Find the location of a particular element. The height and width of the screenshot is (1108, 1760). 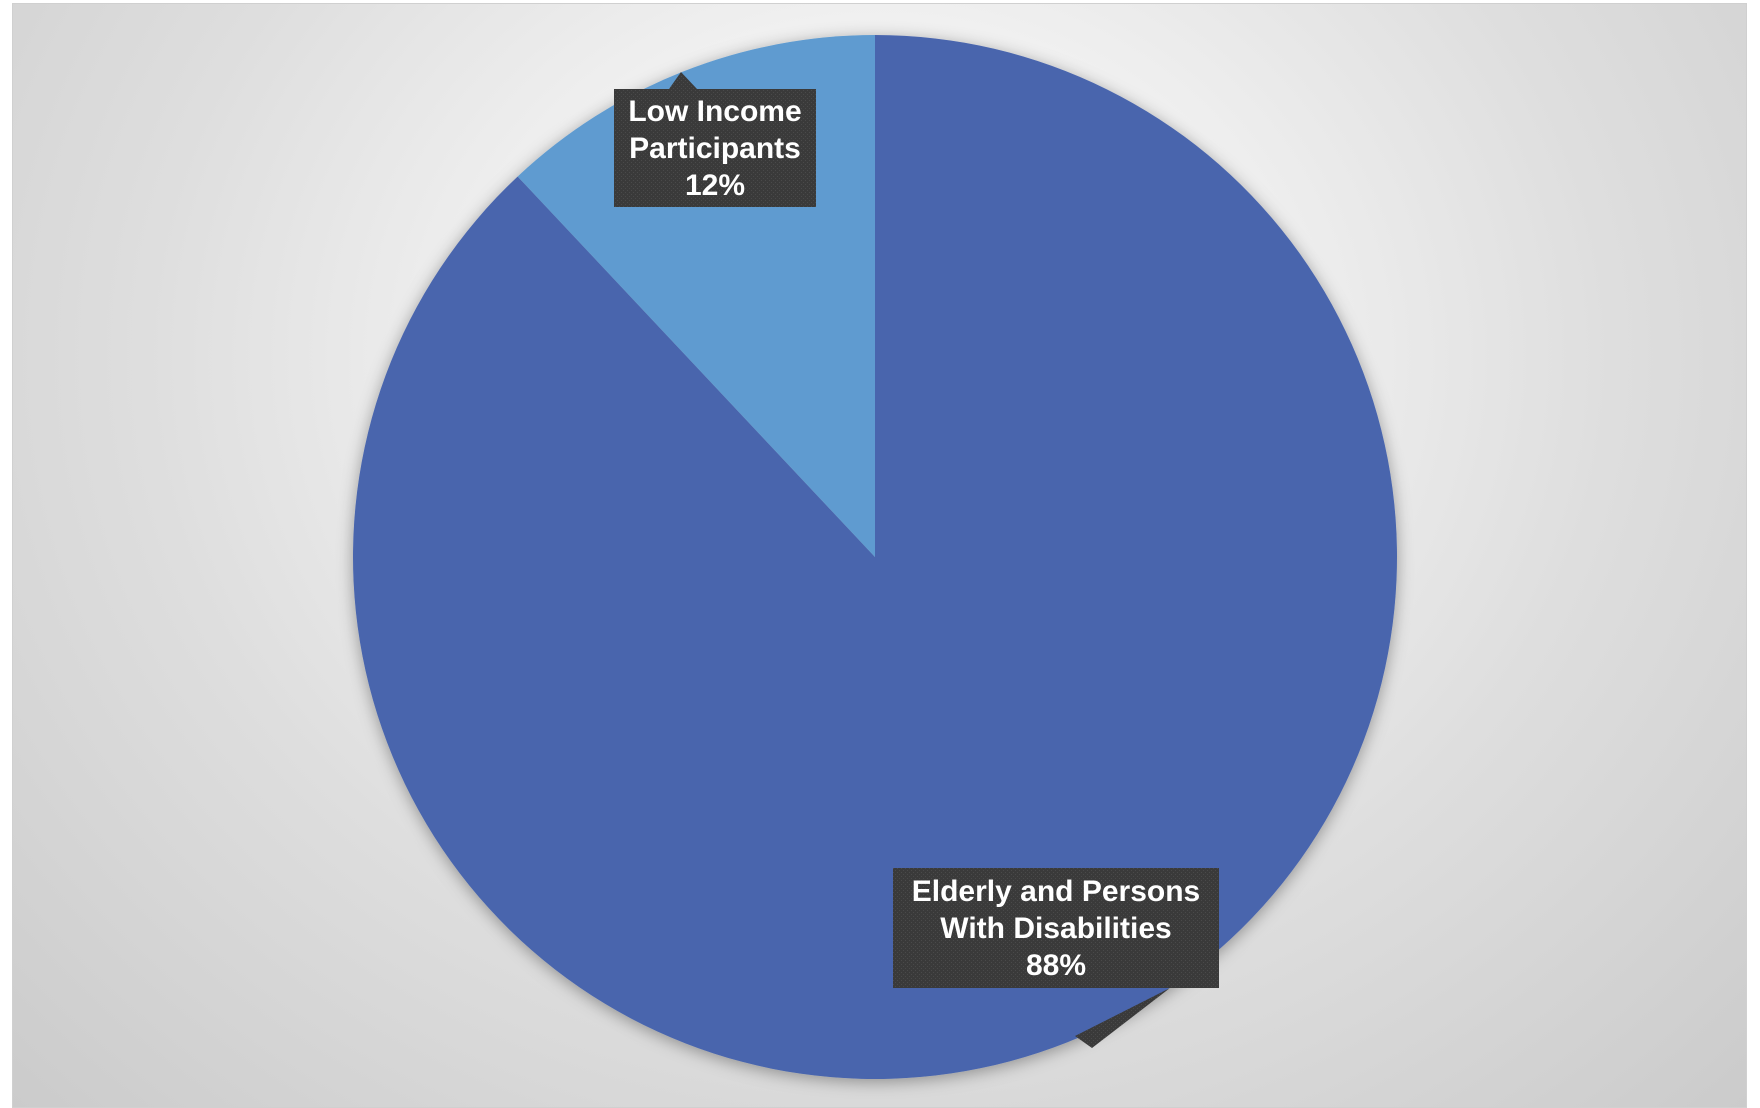

data-label-elderly-and-persons-with-disabilities: Elderly and Persons With Disabilities 88% is located at coordinates (1056, 958).